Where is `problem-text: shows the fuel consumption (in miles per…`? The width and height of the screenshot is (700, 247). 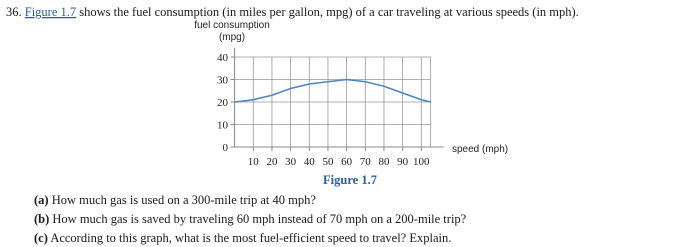
problem-text: shows the fuel consumption (in miles per… is located at coordinates (329, 12).